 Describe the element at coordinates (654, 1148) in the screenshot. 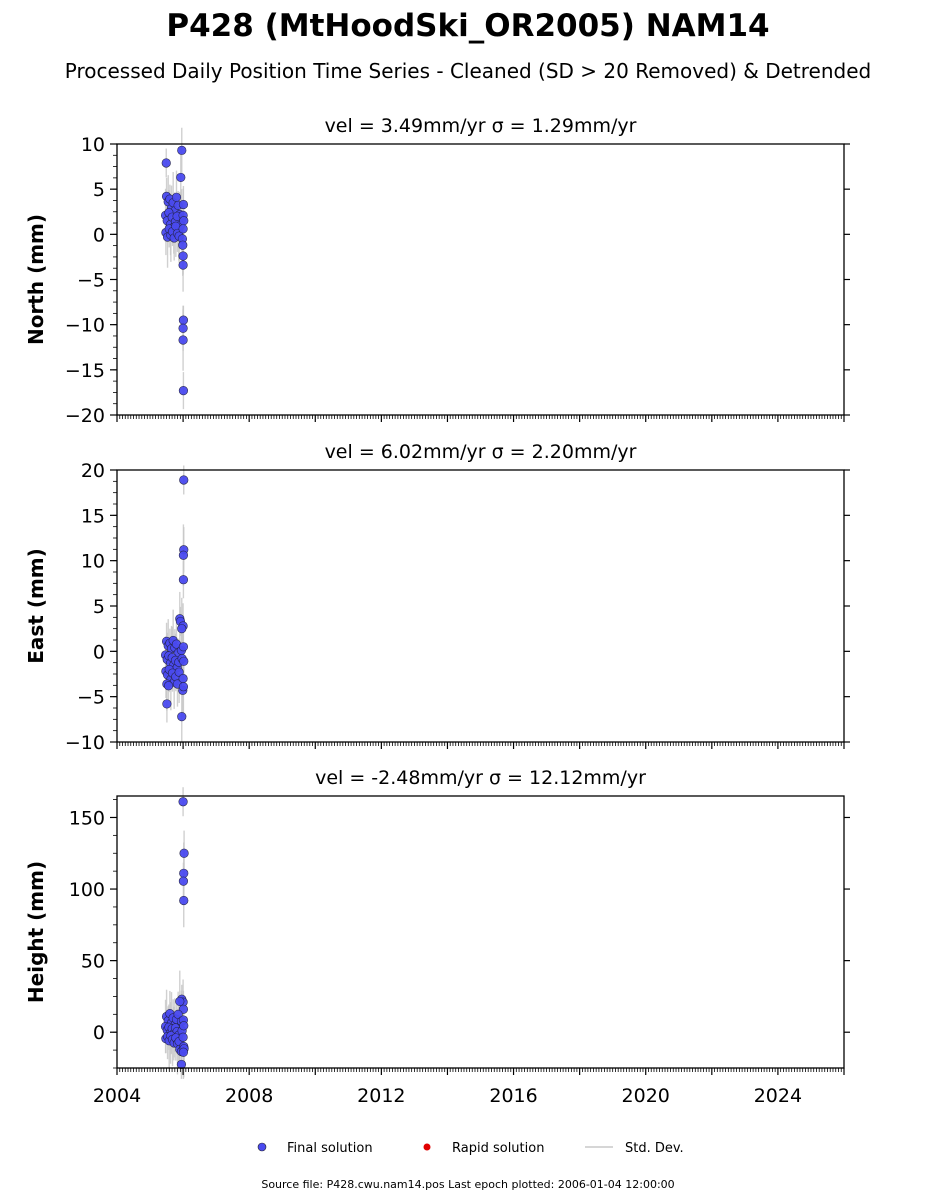

I see `legend-std-label: Std. Dev.` at that location.